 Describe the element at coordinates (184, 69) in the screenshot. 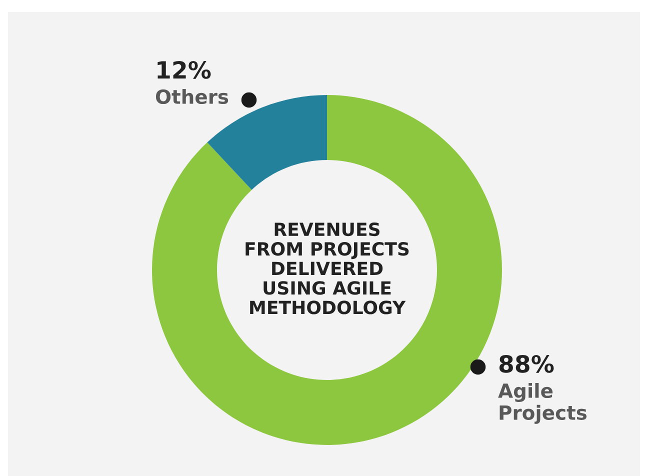

I see `data-label: 12%` at that location.